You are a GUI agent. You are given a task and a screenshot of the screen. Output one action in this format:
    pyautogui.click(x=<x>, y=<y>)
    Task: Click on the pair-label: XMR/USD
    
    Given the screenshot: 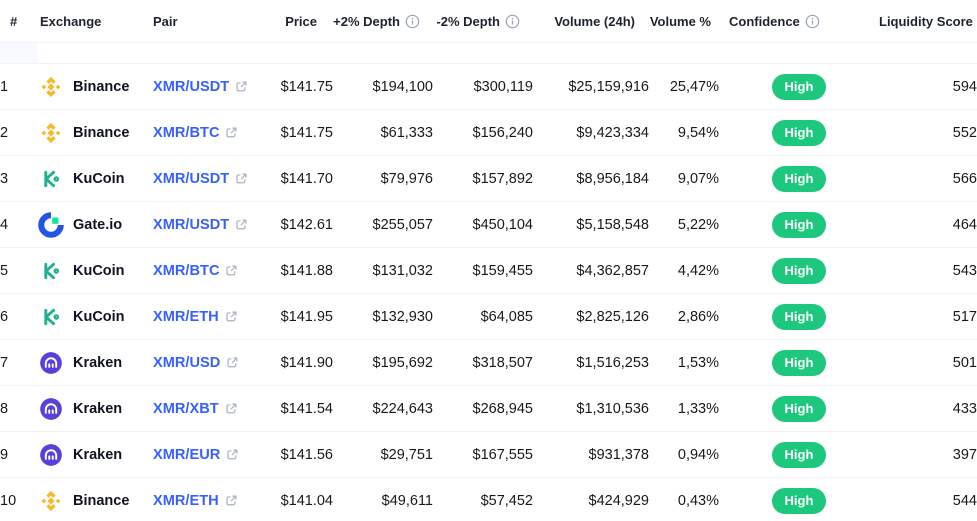 What is the action you would take?
    pyautogui.click(x=187, y=362)
    